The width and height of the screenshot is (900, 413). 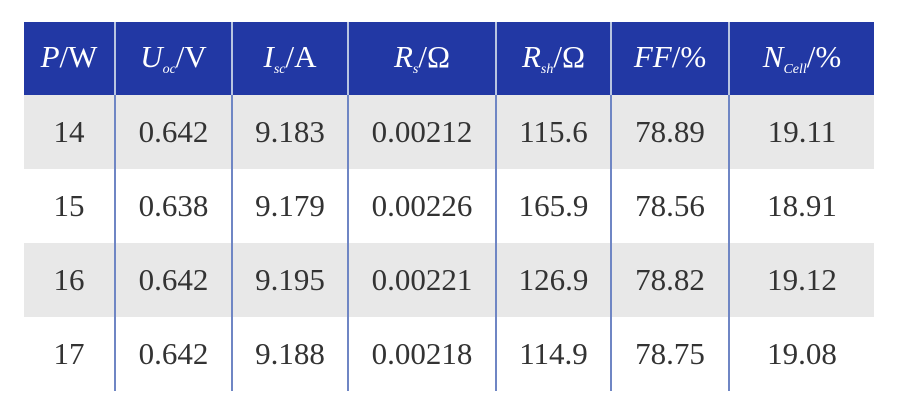 What do you see at coordinates (669, 280) in the screenshot?
I see `table-cell: 78.82` at bounding box center [669, 280].